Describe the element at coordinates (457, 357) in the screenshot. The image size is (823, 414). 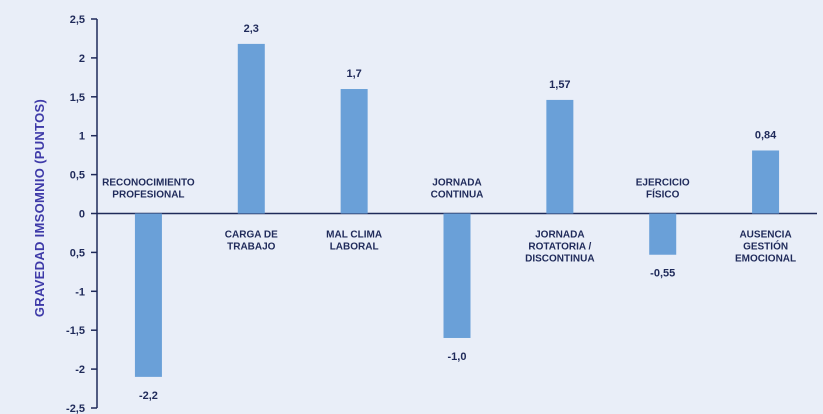
I see `bar-value-label: -1,0` at that location.